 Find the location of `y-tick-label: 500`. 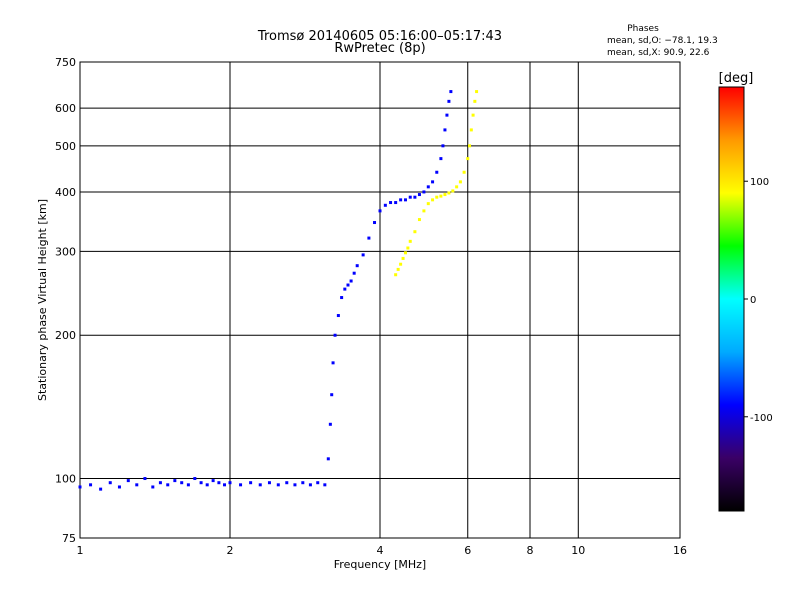

y-tick-label: 500 is located at coordinates (65, 146).